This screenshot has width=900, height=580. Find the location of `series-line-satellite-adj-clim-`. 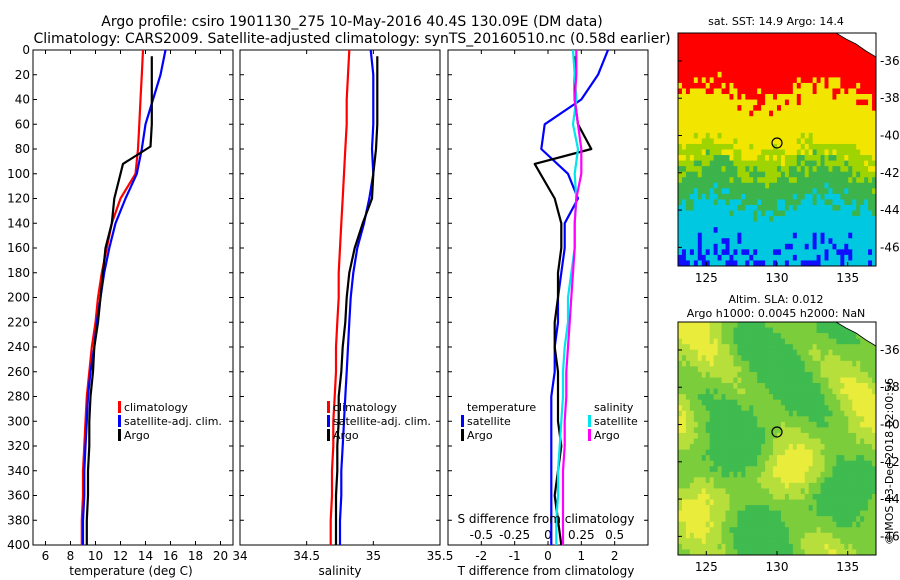

series-line-satellite-adj-clim- is located at coordinates (356, 297).